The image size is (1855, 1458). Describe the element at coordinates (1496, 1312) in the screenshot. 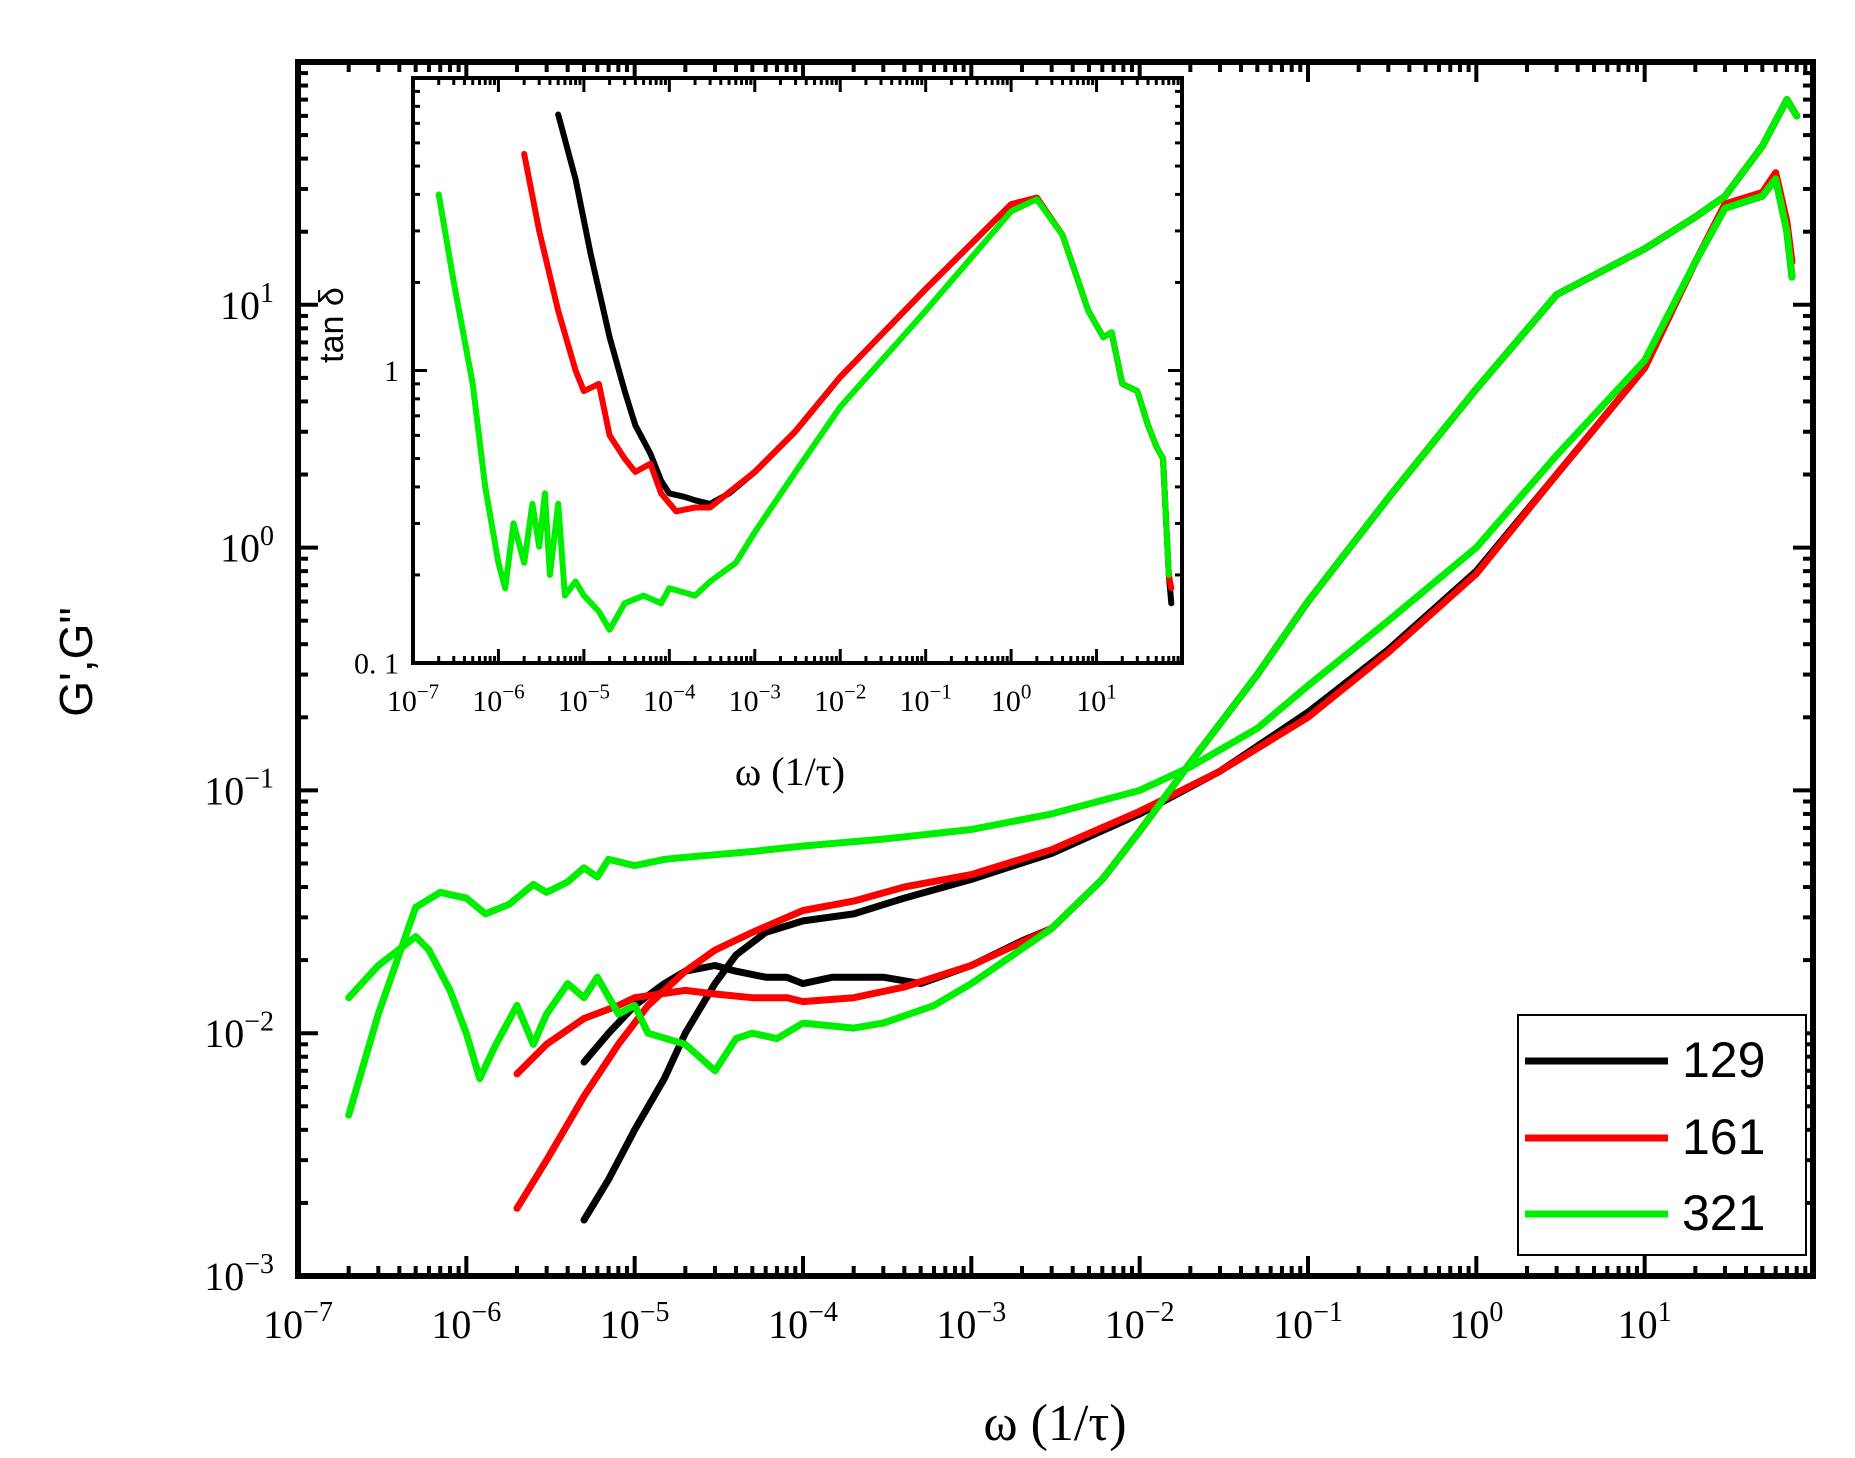

I see `main-x-tick-exponent: 0` at that location.